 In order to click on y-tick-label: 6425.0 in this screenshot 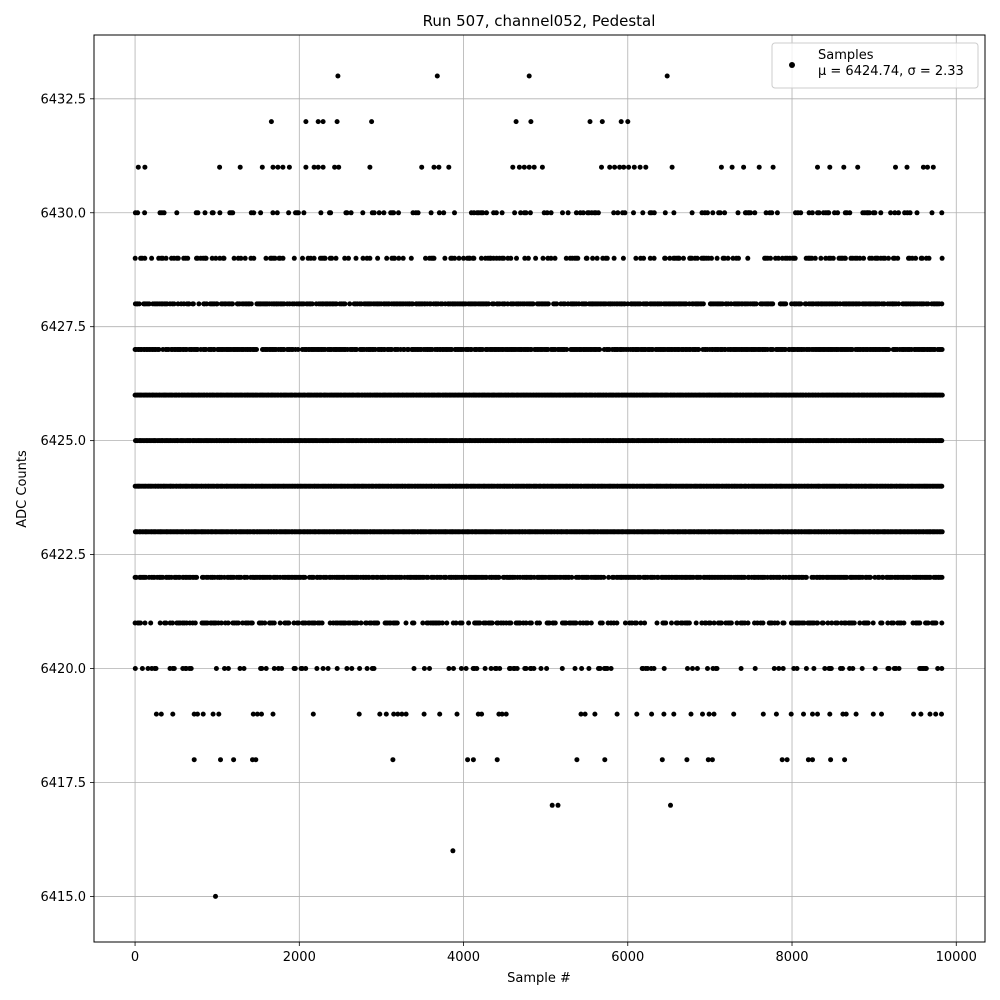, I will do `click(64, 441)`.